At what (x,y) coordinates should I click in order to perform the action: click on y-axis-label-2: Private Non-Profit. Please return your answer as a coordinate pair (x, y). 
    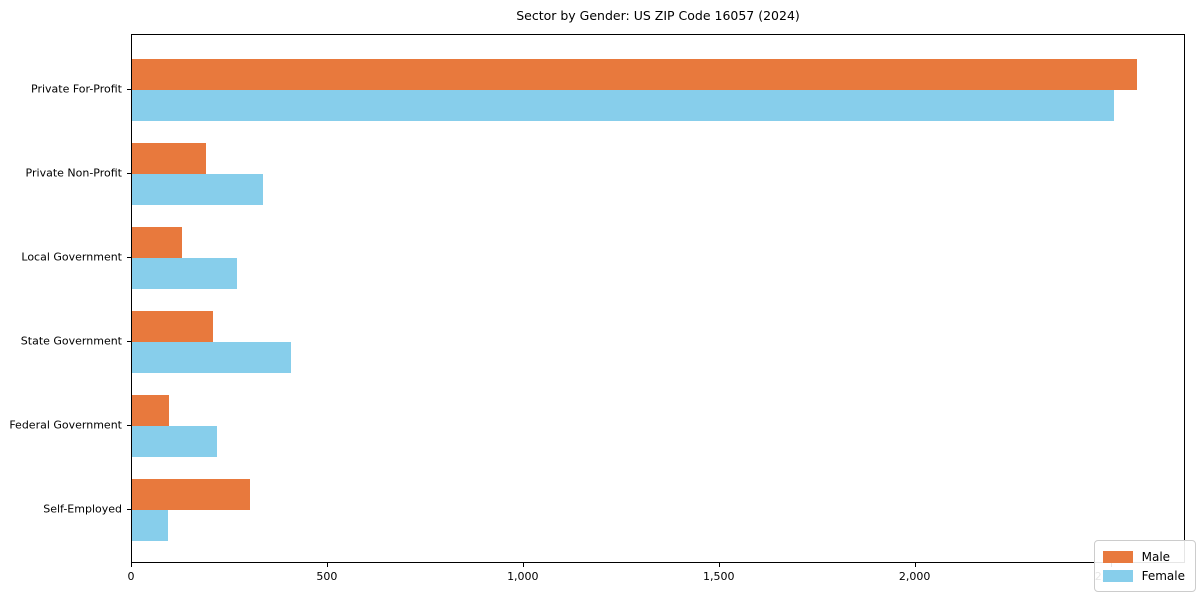
    Looking at the image, I should click on (73, 173).